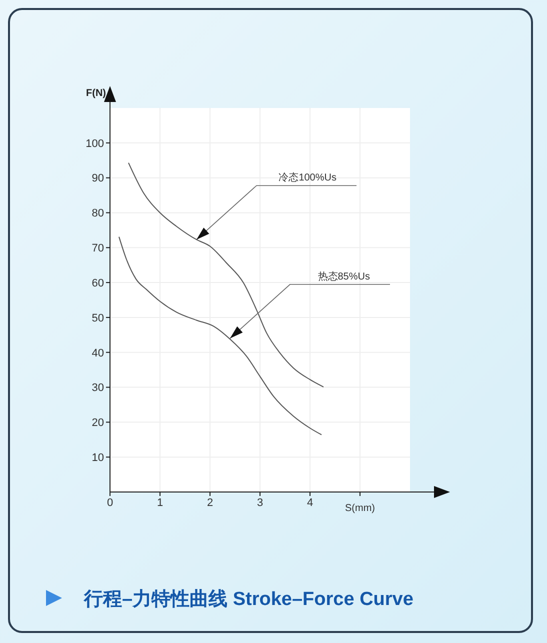  I want to click on x-tick-label: 0, so click(110, 502).